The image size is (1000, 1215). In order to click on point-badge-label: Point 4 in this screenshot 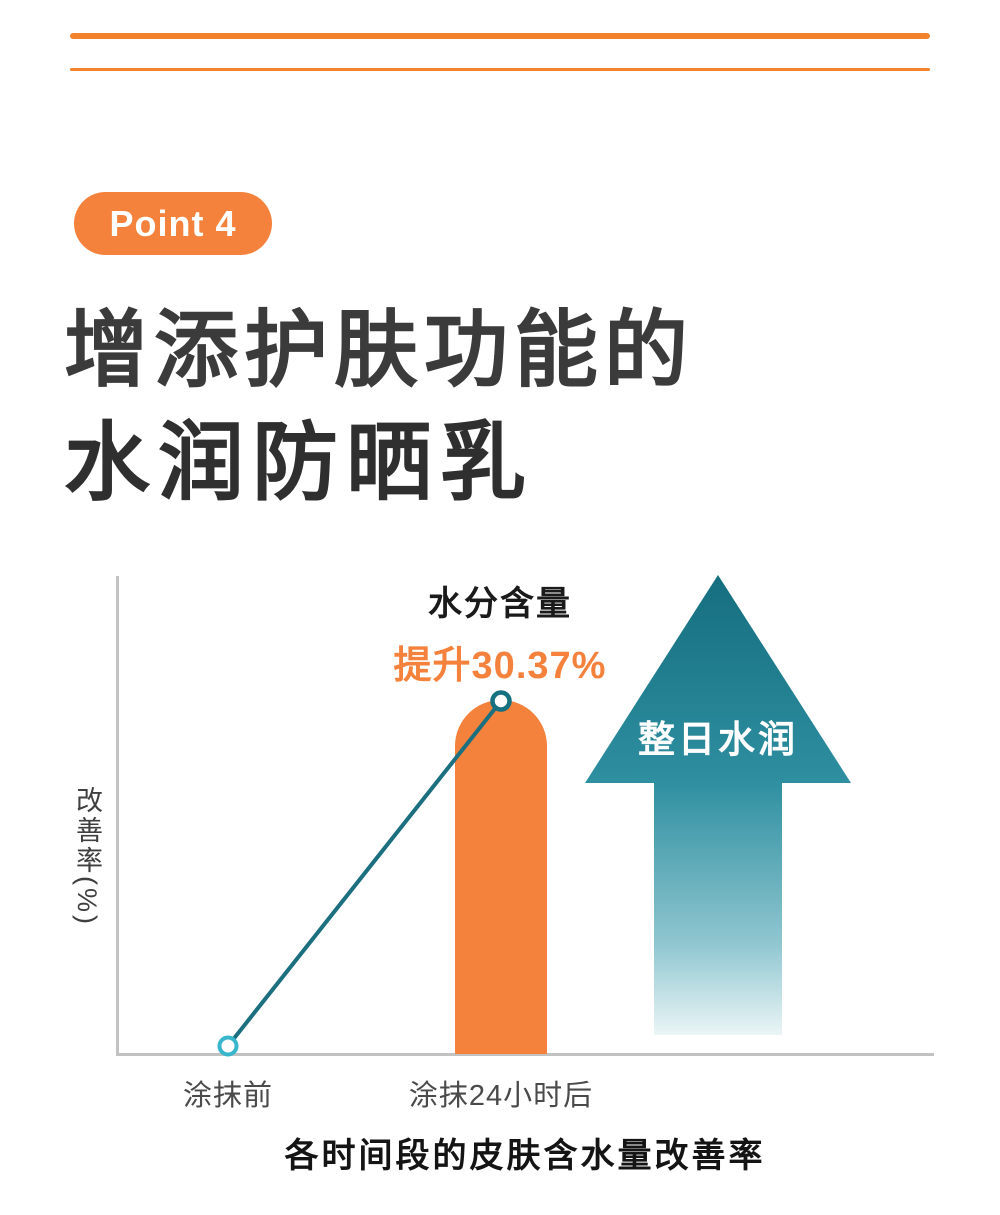, I will do `click(173, 223)`.